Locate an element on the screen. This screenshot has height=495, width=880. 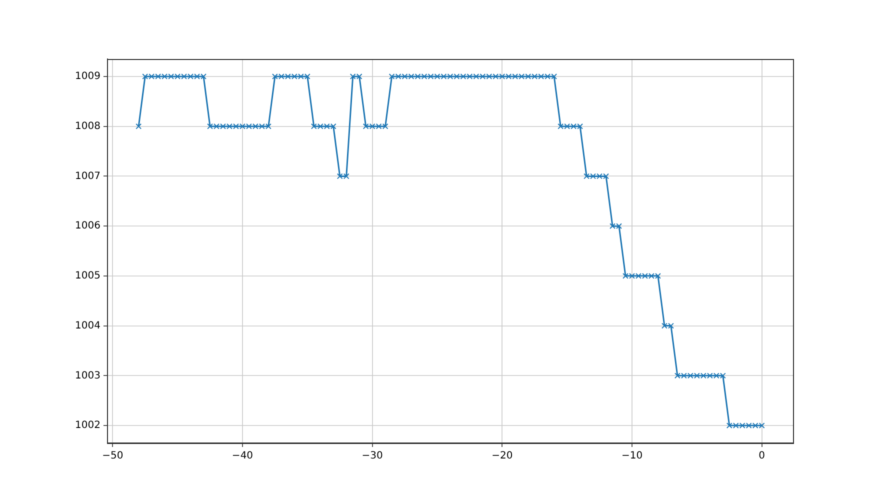
y-tick-label: 1006 is located at coordinates (87, 226).